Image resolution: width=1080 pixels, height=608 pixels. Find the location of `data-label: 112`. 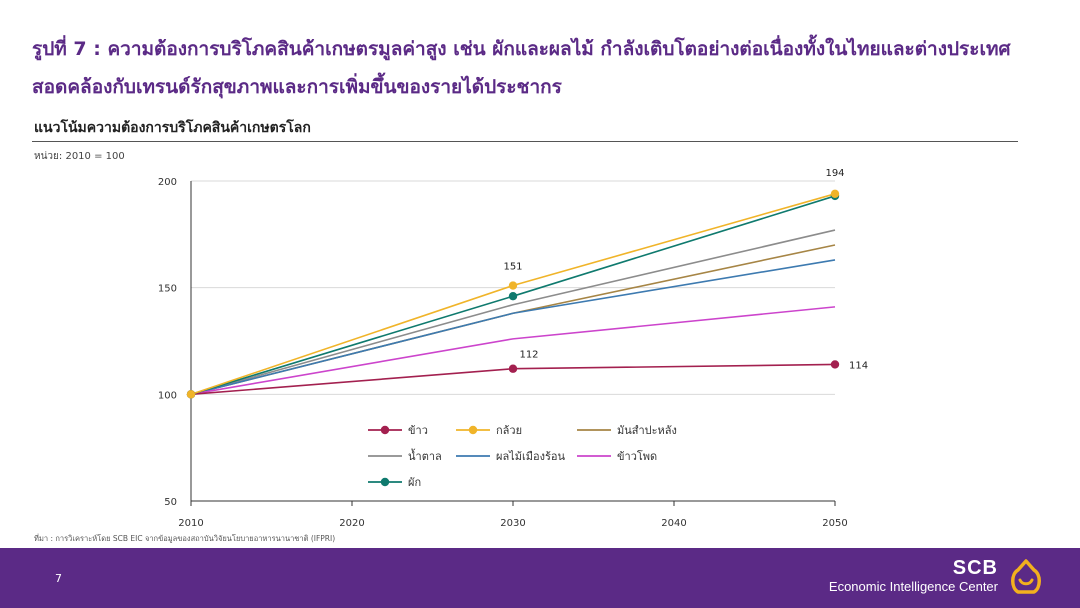

data-label: 112 is located at coordinates (528, 355).